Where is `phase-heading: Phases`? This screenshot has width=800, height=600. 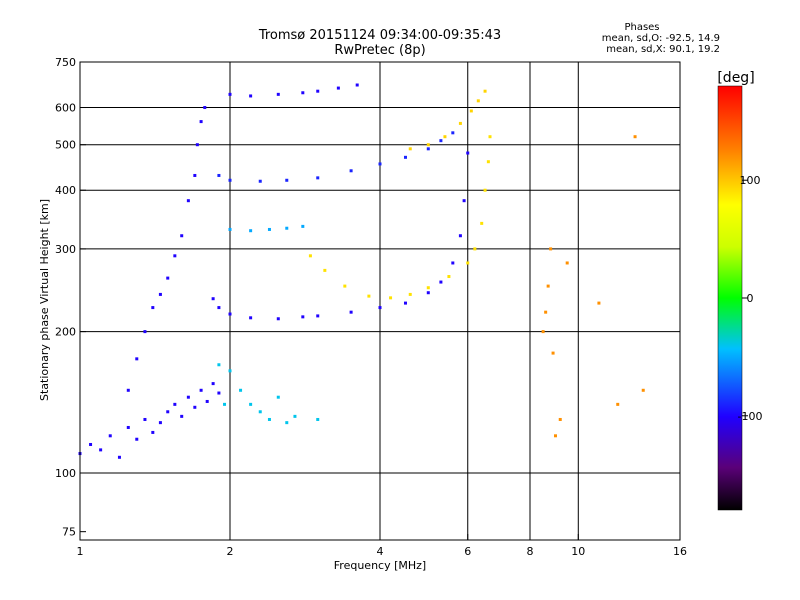
phase-heading: Phases is located at coordinates (642, 27).